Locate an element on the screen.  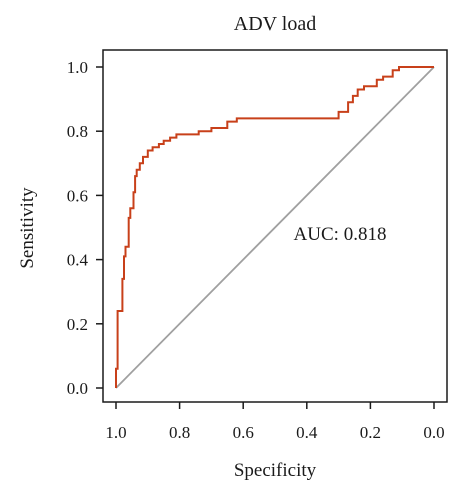
y-axis: 0.0 0.2 0.4 0.6 0.8 1.0 is located at coordinates (85, 228).